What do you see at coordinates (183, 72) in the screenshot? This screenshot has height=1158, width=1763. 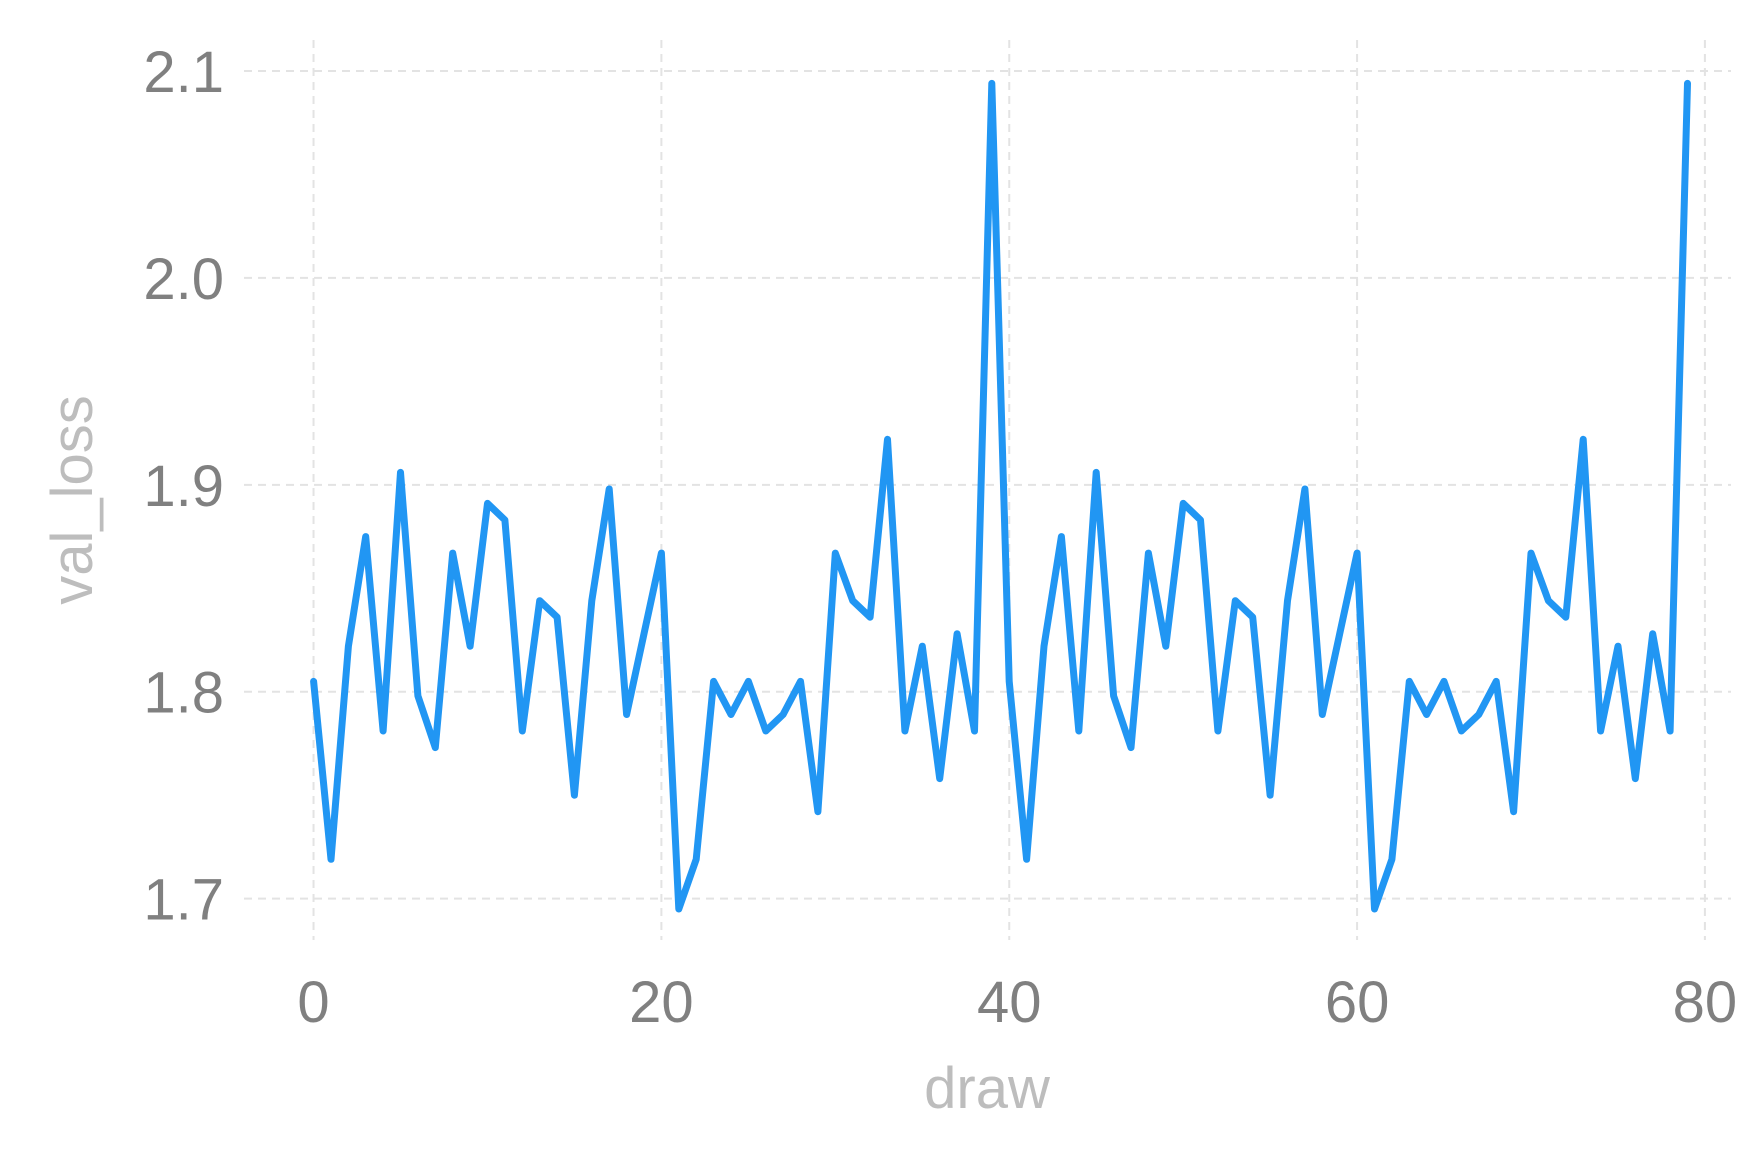 I see `y-tick-label: 2.1` at bounding box center [183, 72].